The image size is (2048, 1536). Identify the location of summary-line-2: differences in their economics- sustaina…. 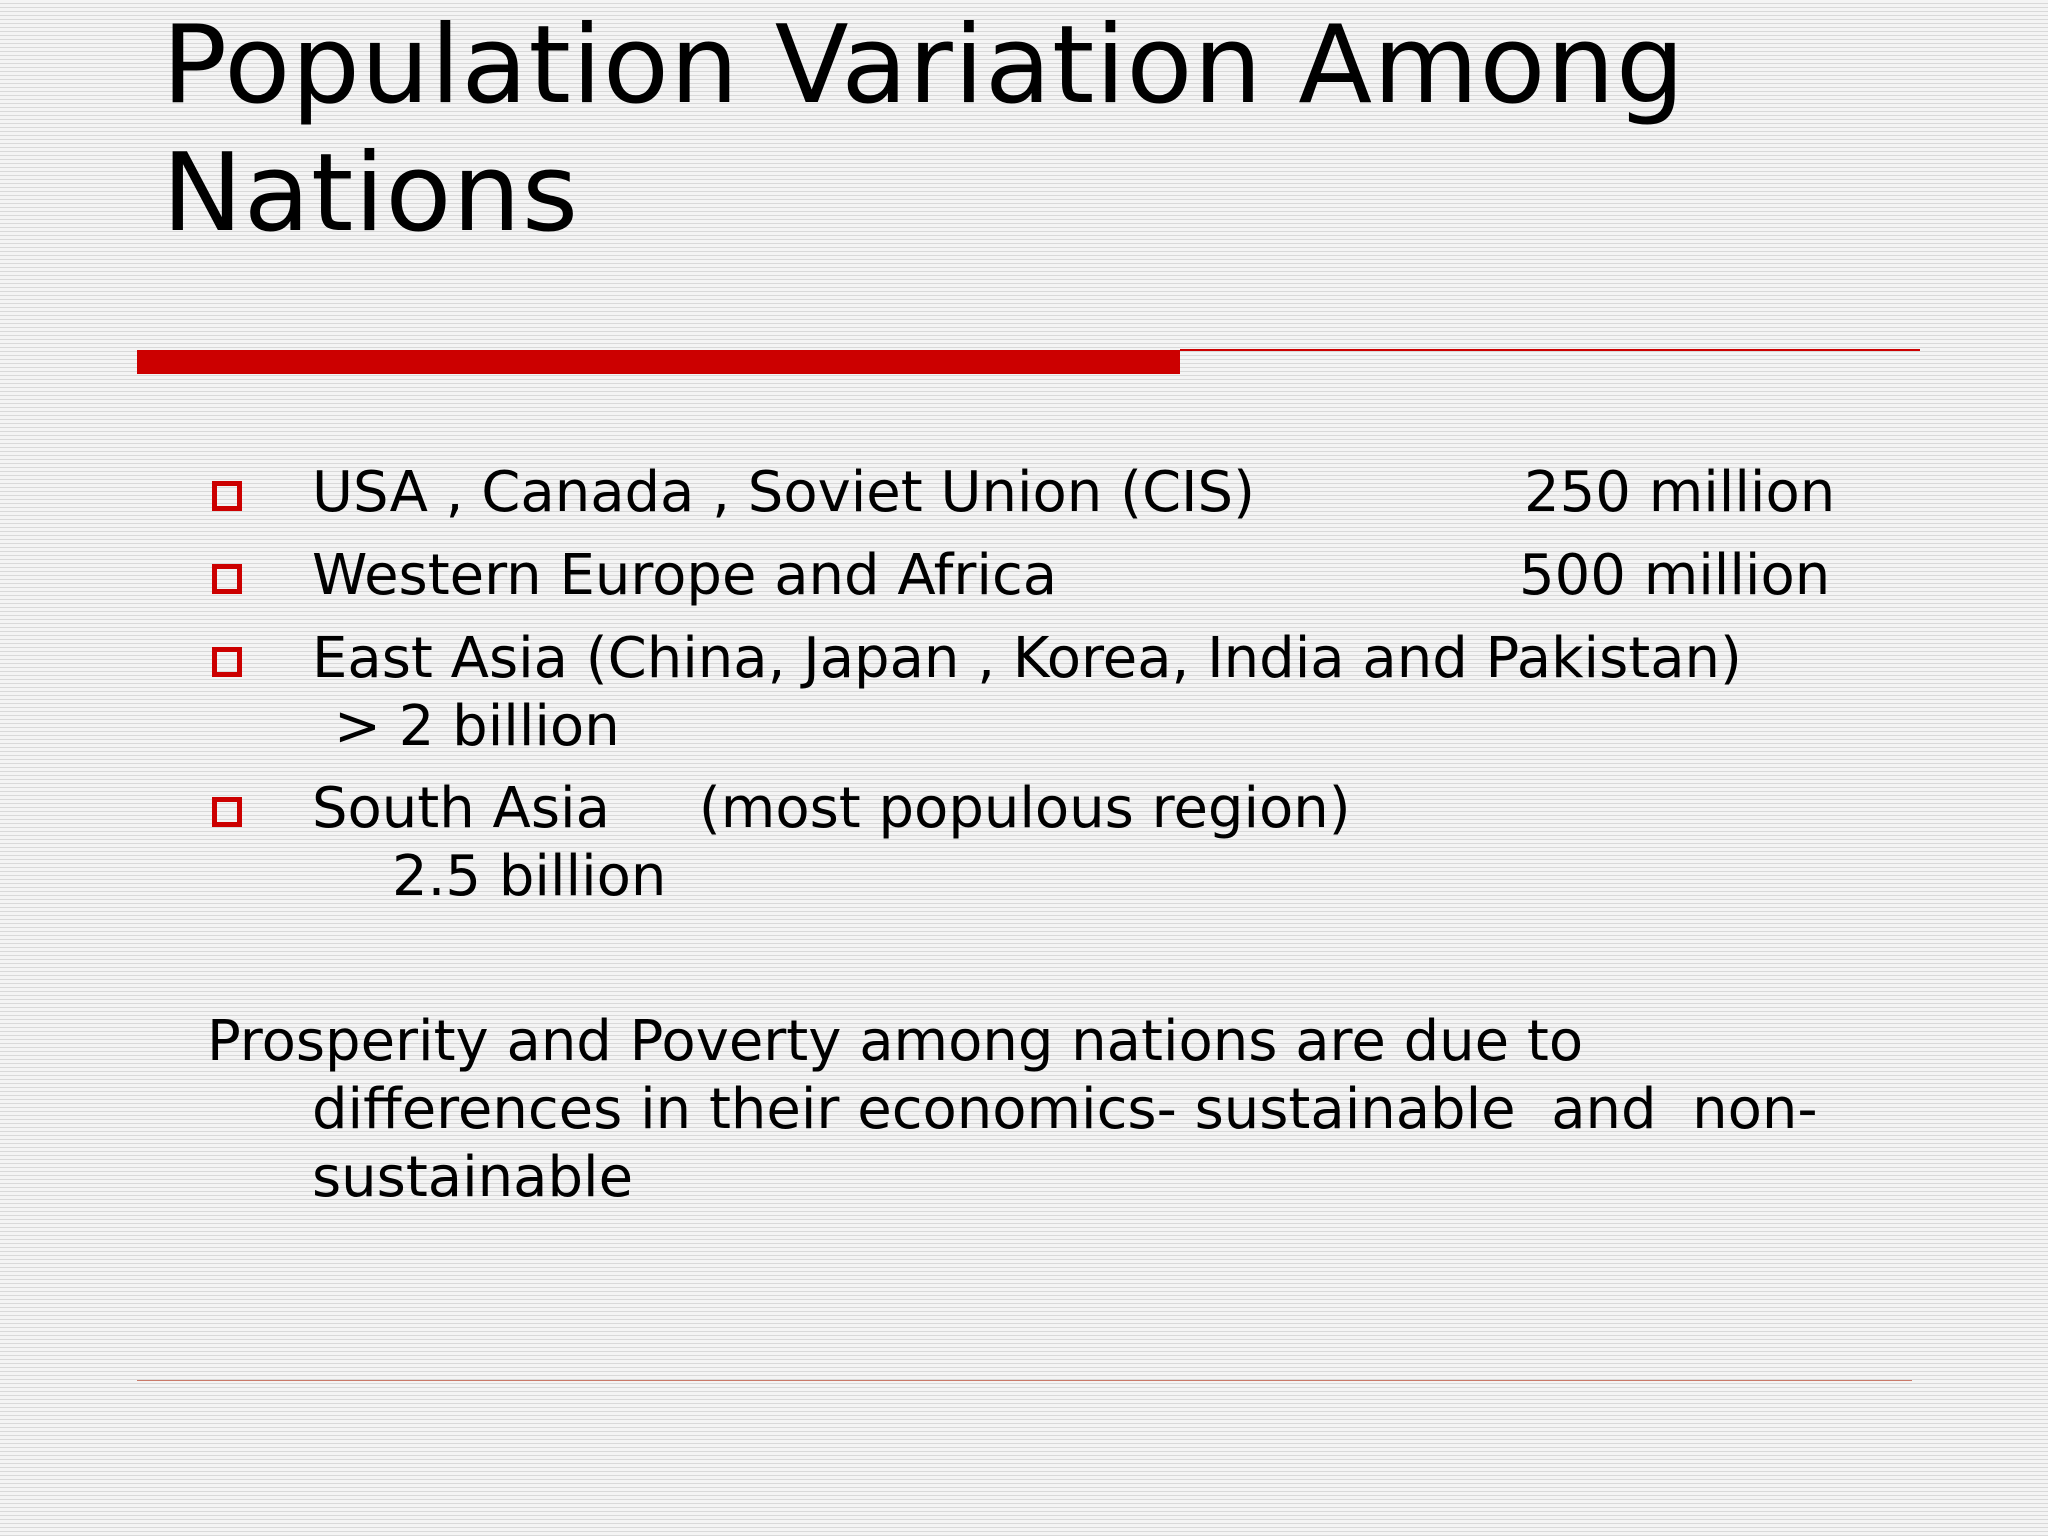
(1065, 1109).